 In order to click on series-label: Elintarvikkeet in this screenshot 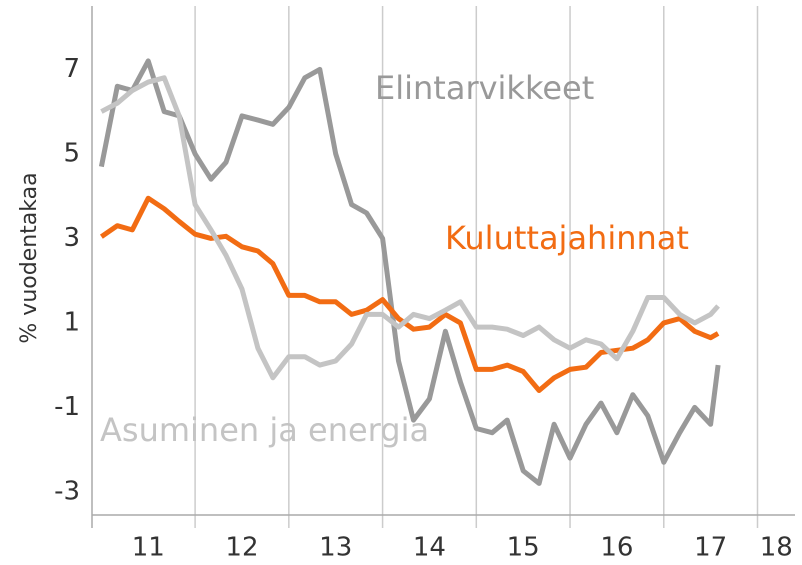, I will do `click(484, 88)`.